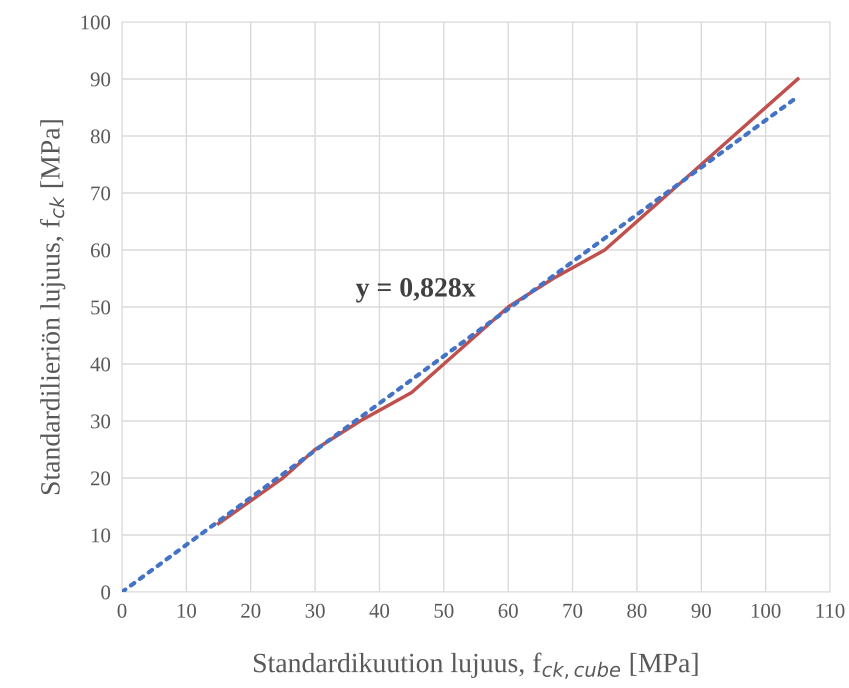 The image size is (849, 688). Describe the element at coordinates (416, 290) in the screenshot. I see `annotation: y = 0,828x` at that location.